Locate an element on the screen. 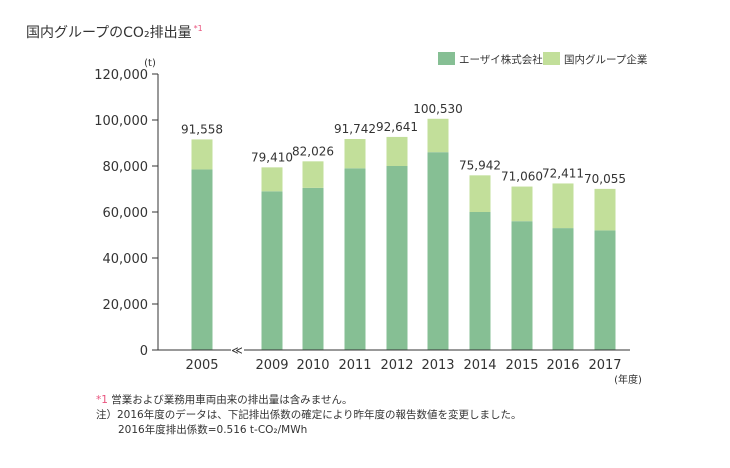 The image size is (730, 468). y-tick-label: 80,000 is located at coordinates (126, 167).